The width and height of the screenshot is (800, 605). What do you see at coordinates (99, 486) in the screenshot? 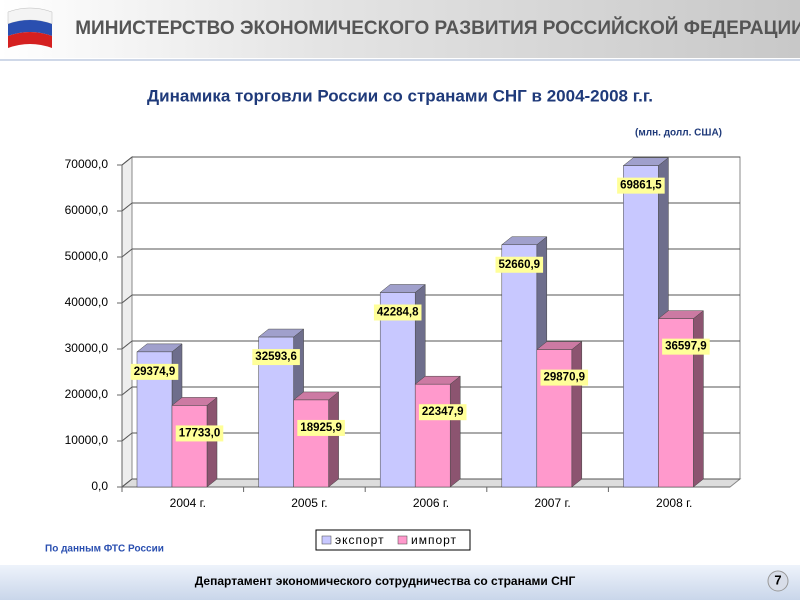
I see `y-tick-label: 0,0` at bounding box center [99, 486].